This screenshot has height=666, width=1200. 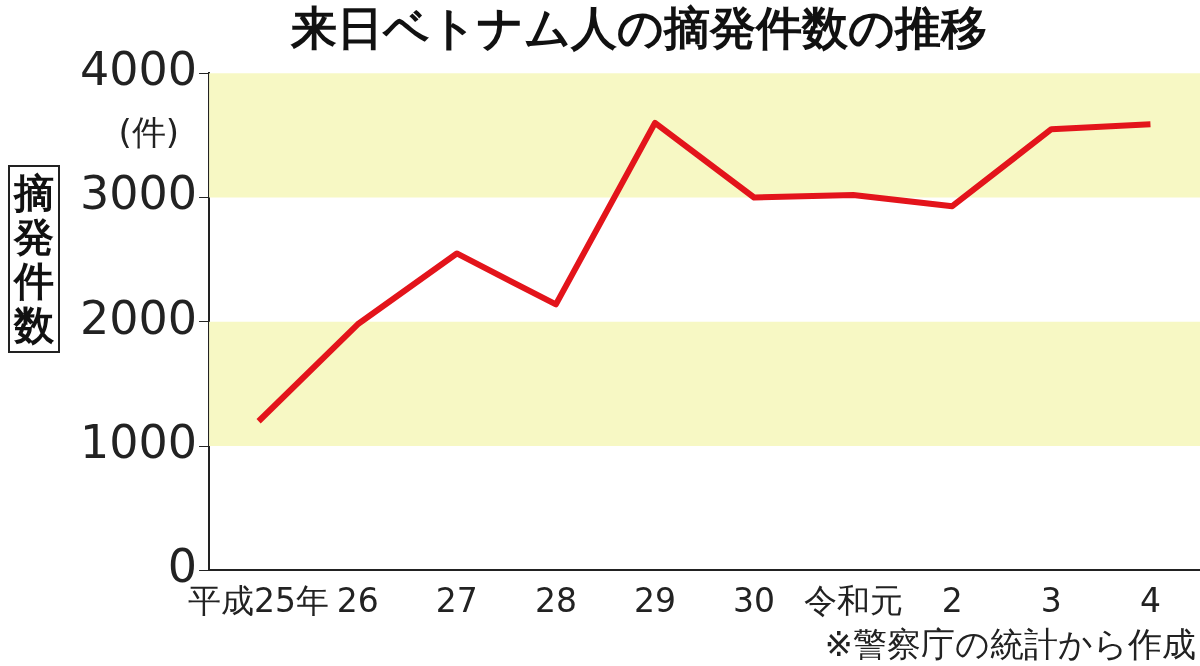 I want to click on y-tick-label: 4000, so click(x=138, y=69).